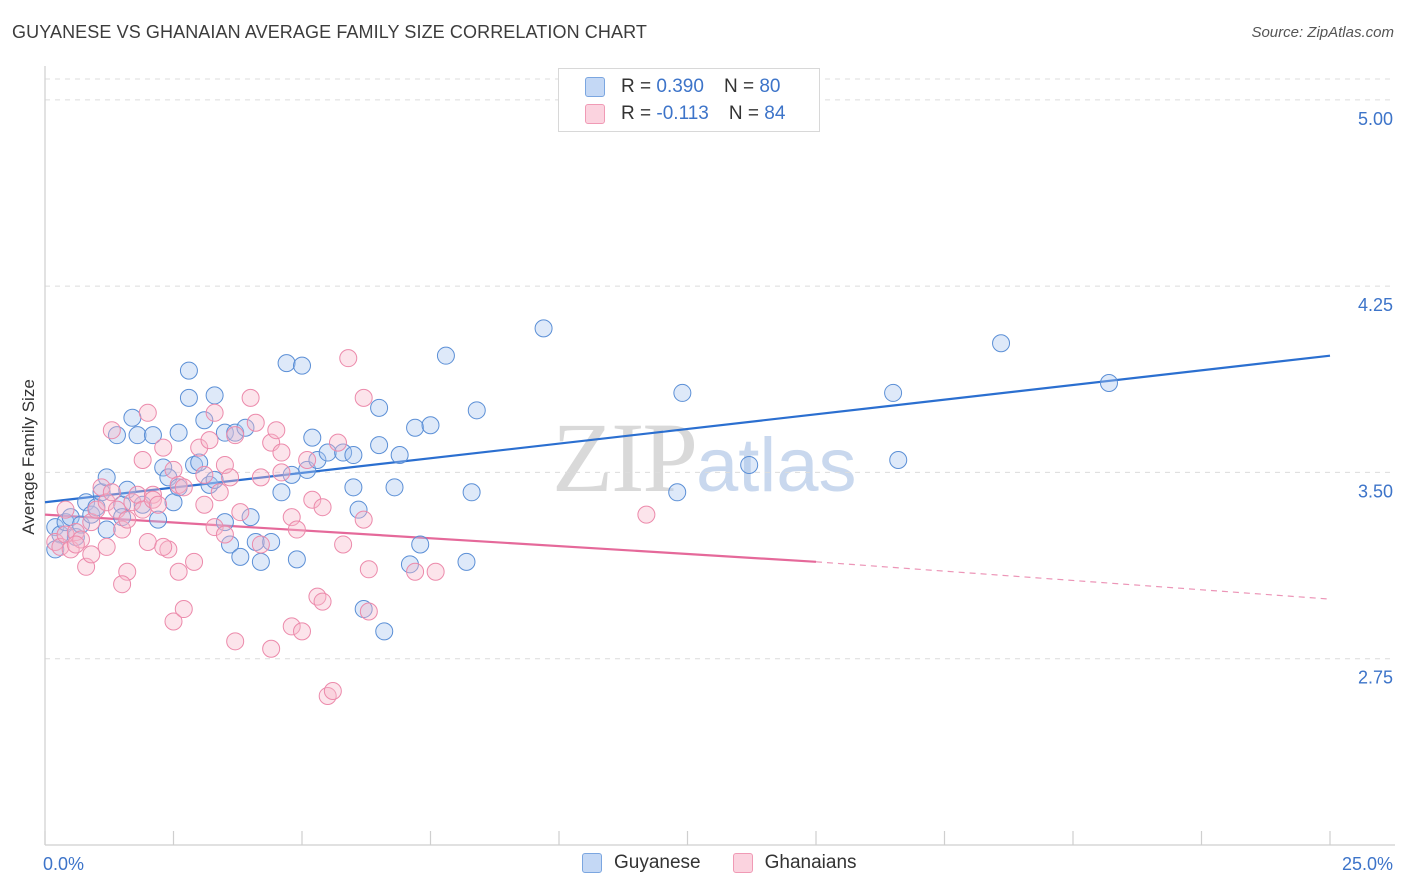  Describe the element at coordinates (1375, 678) in the screenshot. I see `y-tick-label: 2.75` at that location.